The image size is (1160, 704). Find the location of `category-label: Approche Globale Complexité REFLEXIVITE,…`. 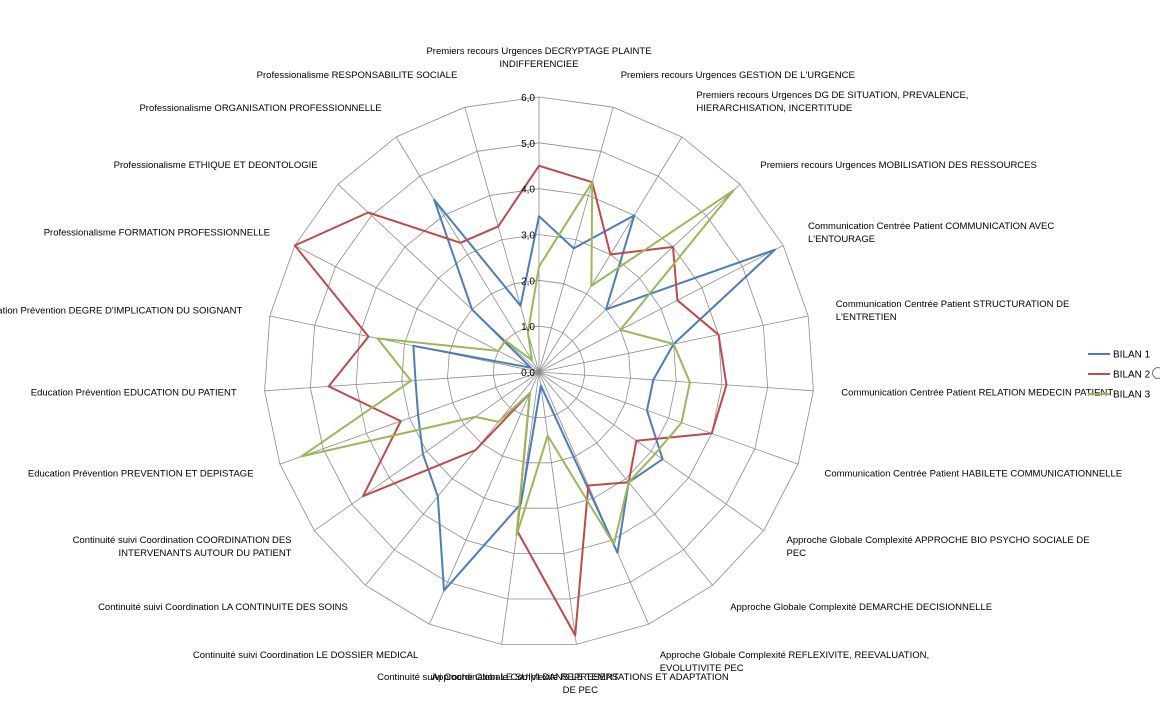

category-label: Approche Globale Complexité REFLEXIVITE,… is located at coordinates (794, 662).